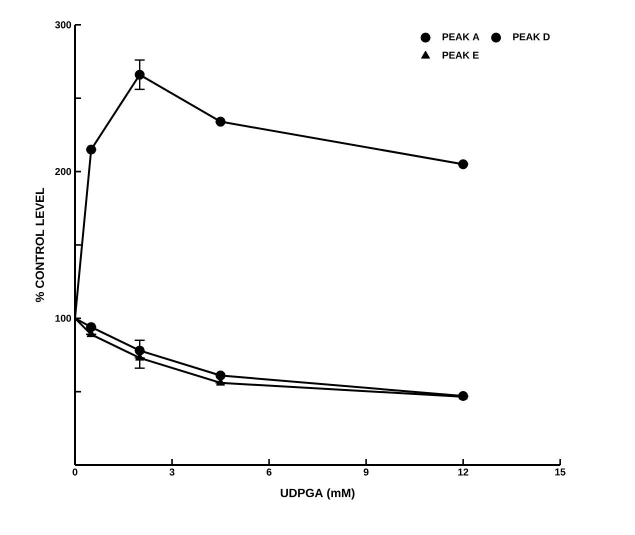 This screenshot has height=535, width=635. Describe the element at coordinates (463, 472) in the screenshot. I see `x-tick-label: 12` at that location.